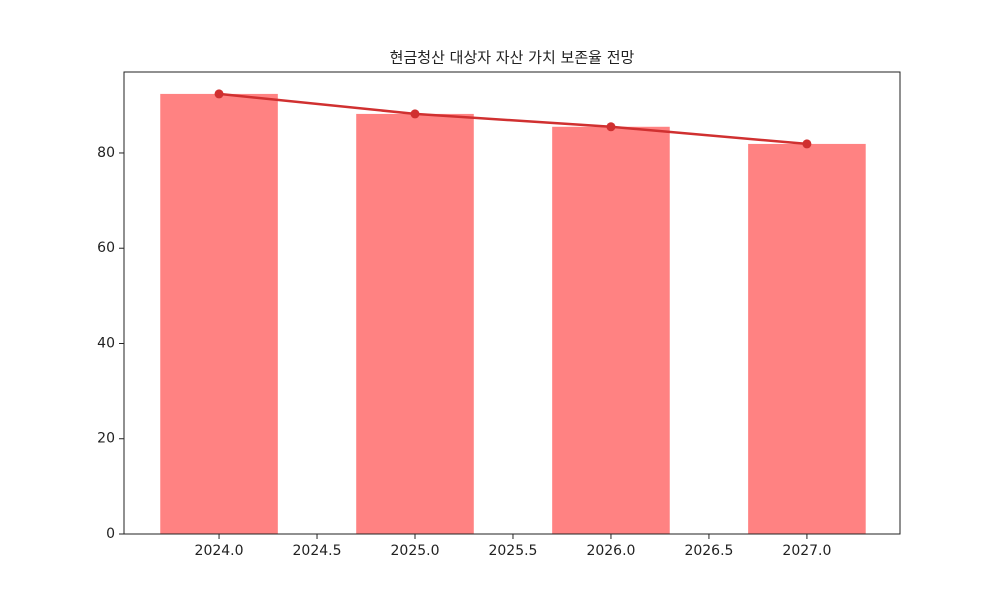 Image resolution: width=1000 pixels, height=600 pixels. I want to click on x-tick-label: 2024.0, so click(219, 551).